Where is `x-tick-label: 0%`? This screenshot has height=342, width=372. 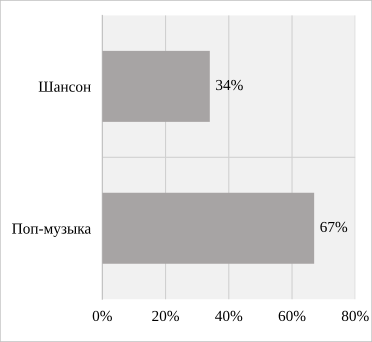 x-tick-label: 0% is located at coordinates (102, 316).